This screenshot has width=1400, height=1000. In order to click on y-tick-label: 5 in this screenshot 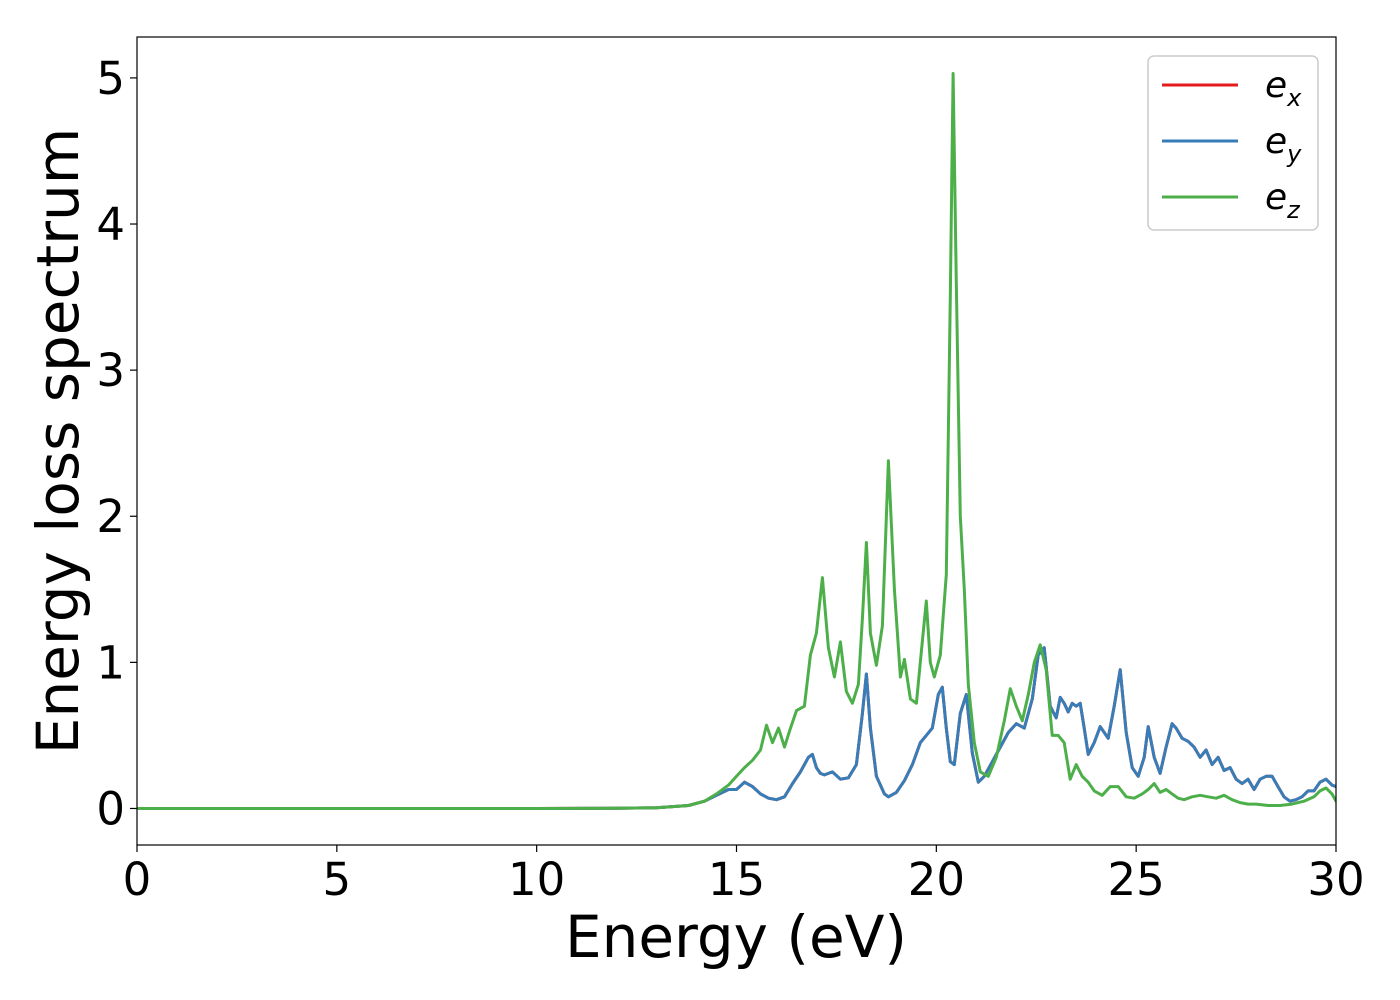, I will do `click(110, 78)`.